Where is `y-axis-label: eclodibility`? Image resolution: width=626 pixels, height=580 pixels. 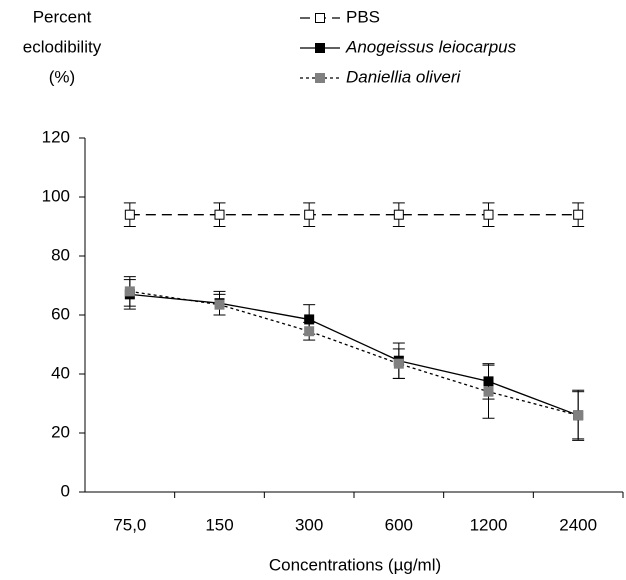 y-axis-label: eclodibility is located at coordinates (62, 46).